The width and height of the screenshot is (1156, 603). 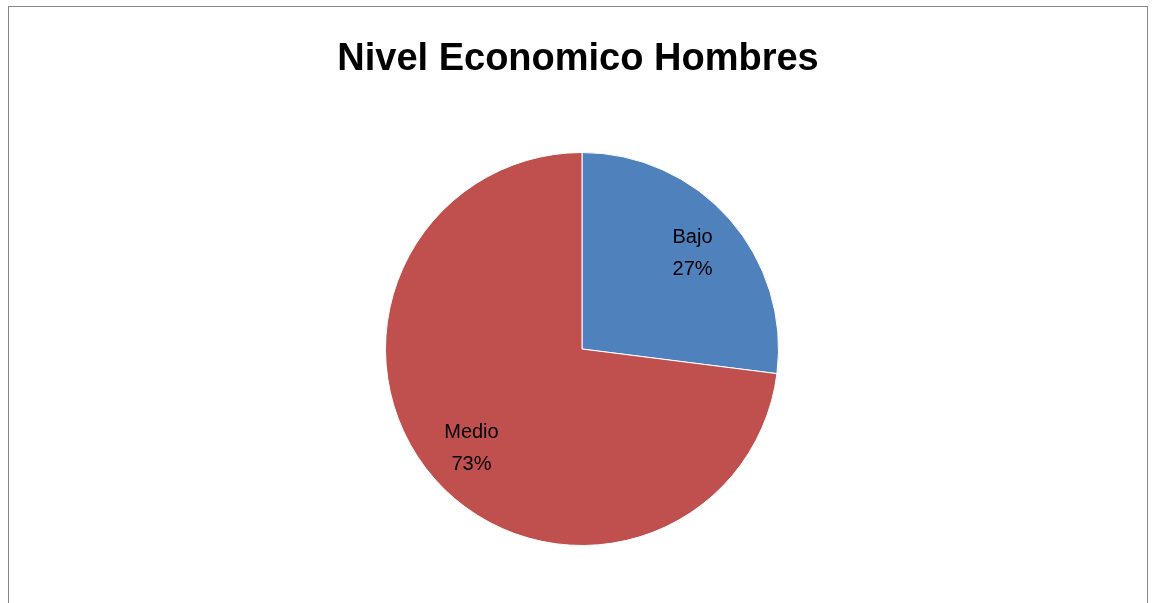 What do you see at coordinates (578, 57) in the screenshot?
I see `chart-title: Nivel Economico Hombres` at bounding box center [578, 57].